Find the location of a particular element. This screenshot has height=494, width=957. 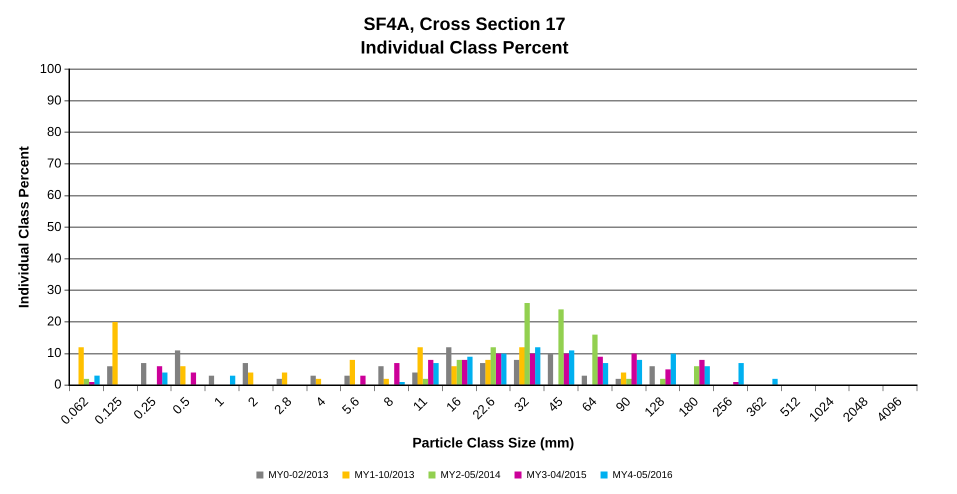

y-tick-label: 50 is located at coordinates (54, 226).